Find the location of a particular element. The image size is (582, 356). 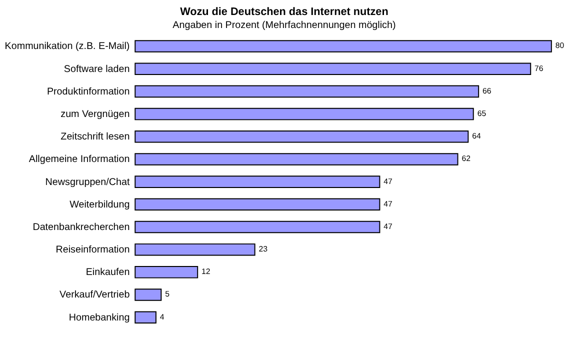

y-tick-label: Zeitschrift lesen is located at coordinates (95, 137).